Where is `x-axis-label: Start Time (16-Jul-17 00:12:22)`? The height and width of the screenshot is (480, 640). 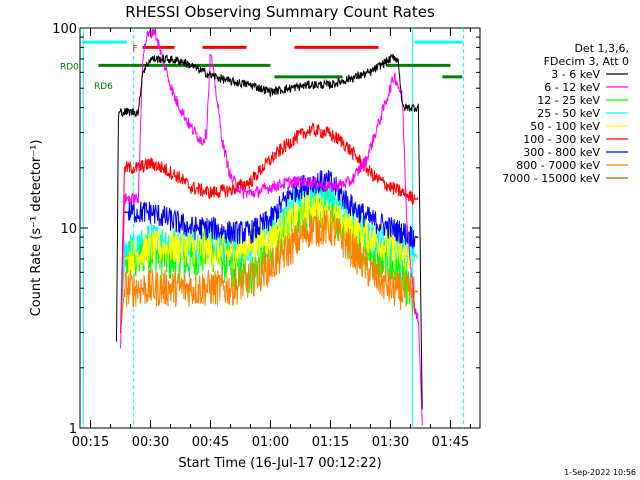 x-axis-label: Start Time (16-Jul-17 00:12:22) is located at coordinates (279, 463).